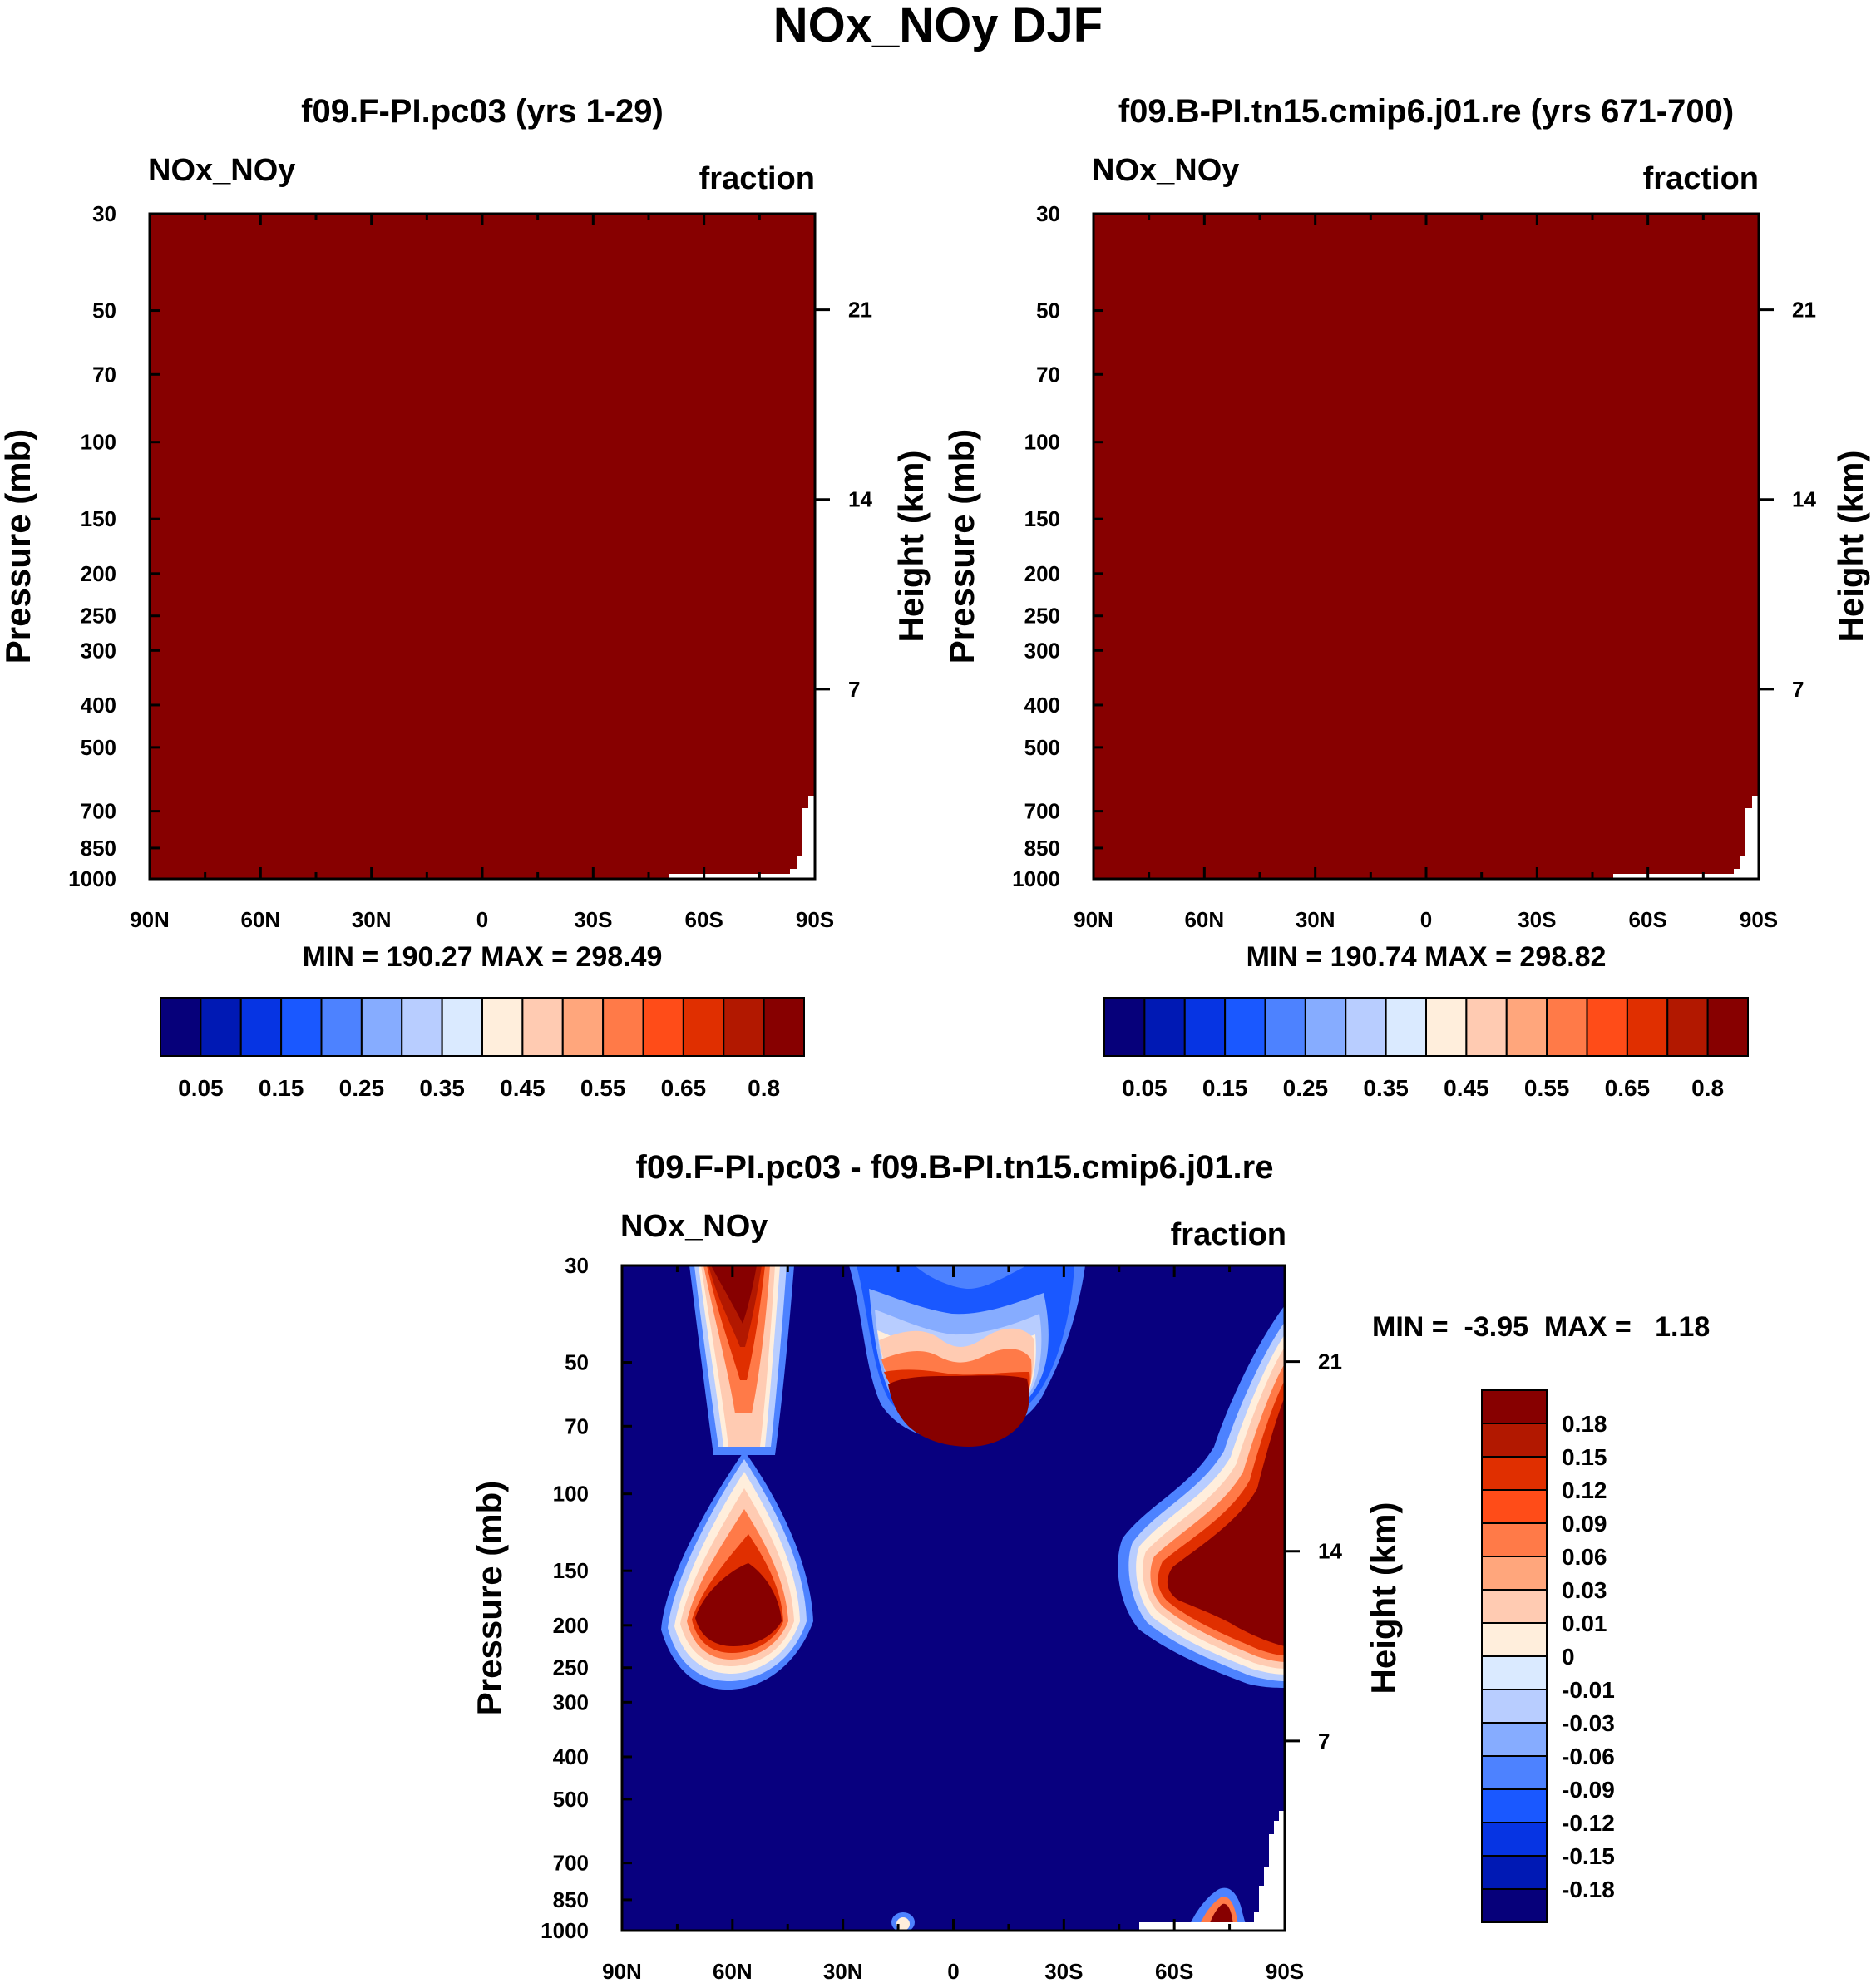  What do you see at coordinates (1686, 837) in the screenshot?
I see `panel-2-missing-region` at bounding box center [1686, 837].